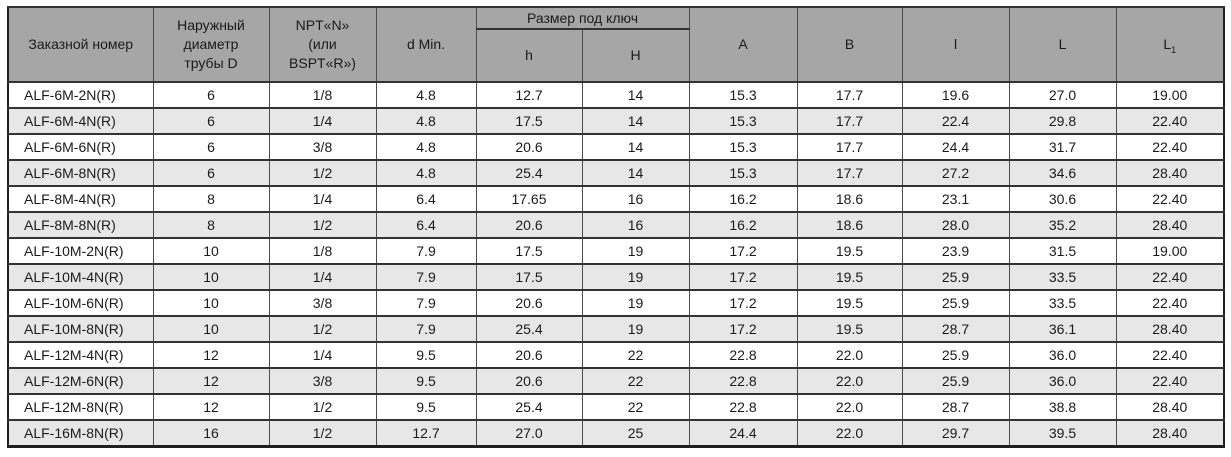 The height and width of the screenshot is (457, 1231). I want to click on value-cell: 29.7, so click(955, 433).